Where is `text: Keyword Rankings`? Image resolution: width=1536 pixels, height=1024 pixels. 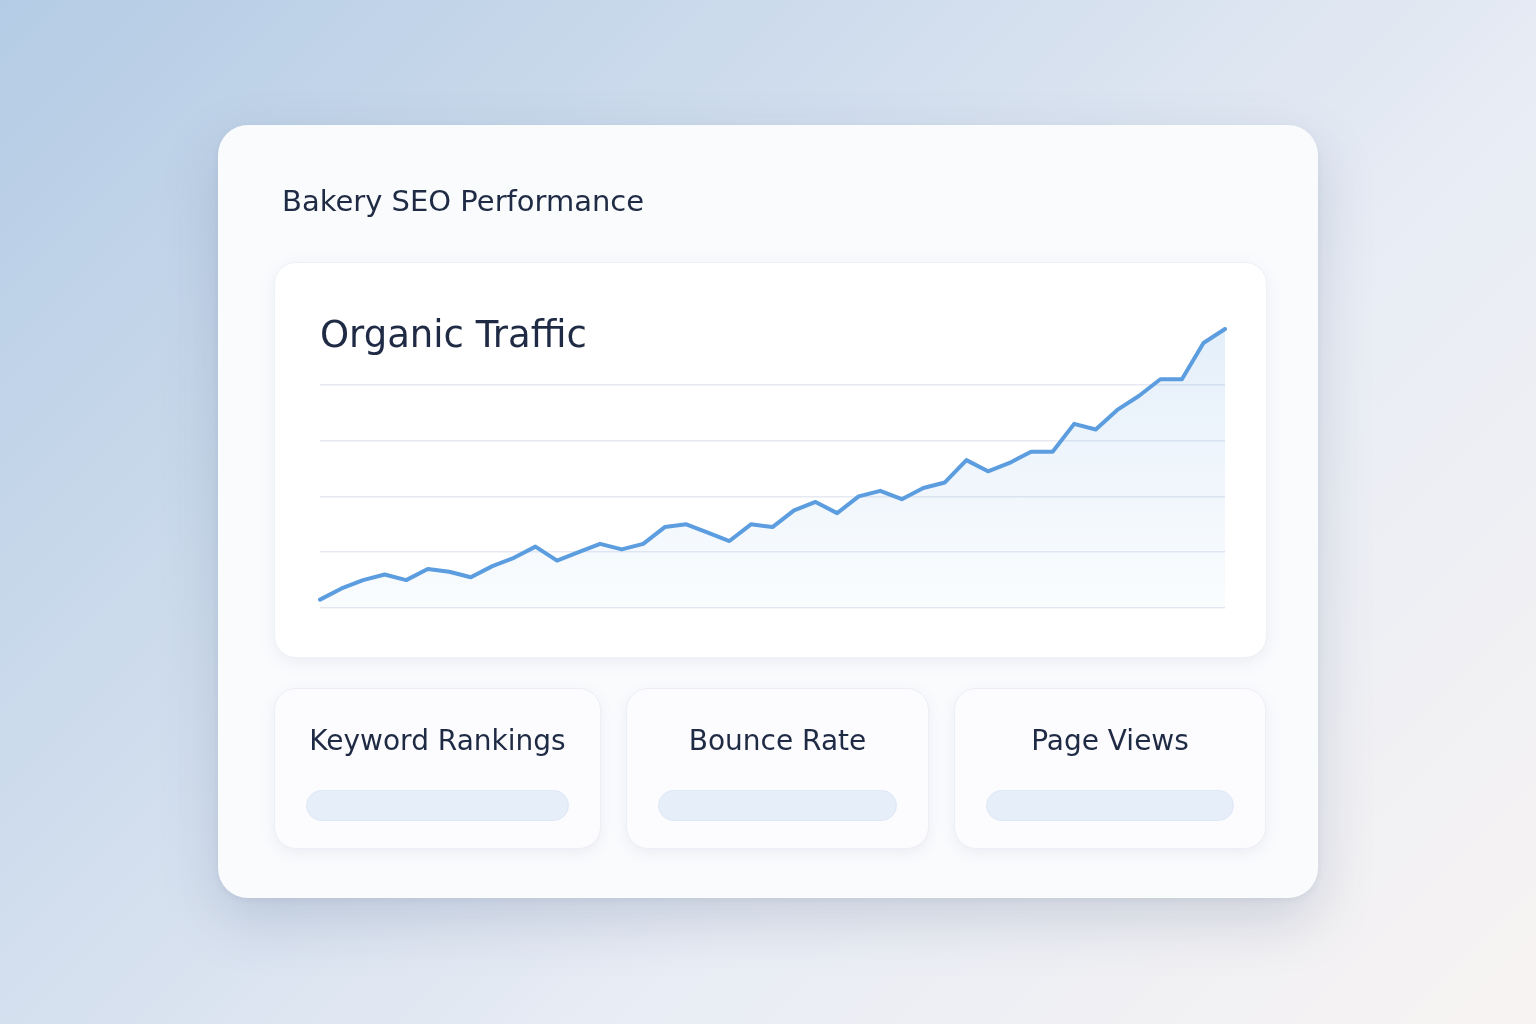
text: Keyword Rankings is located at coordinates (437, 741).